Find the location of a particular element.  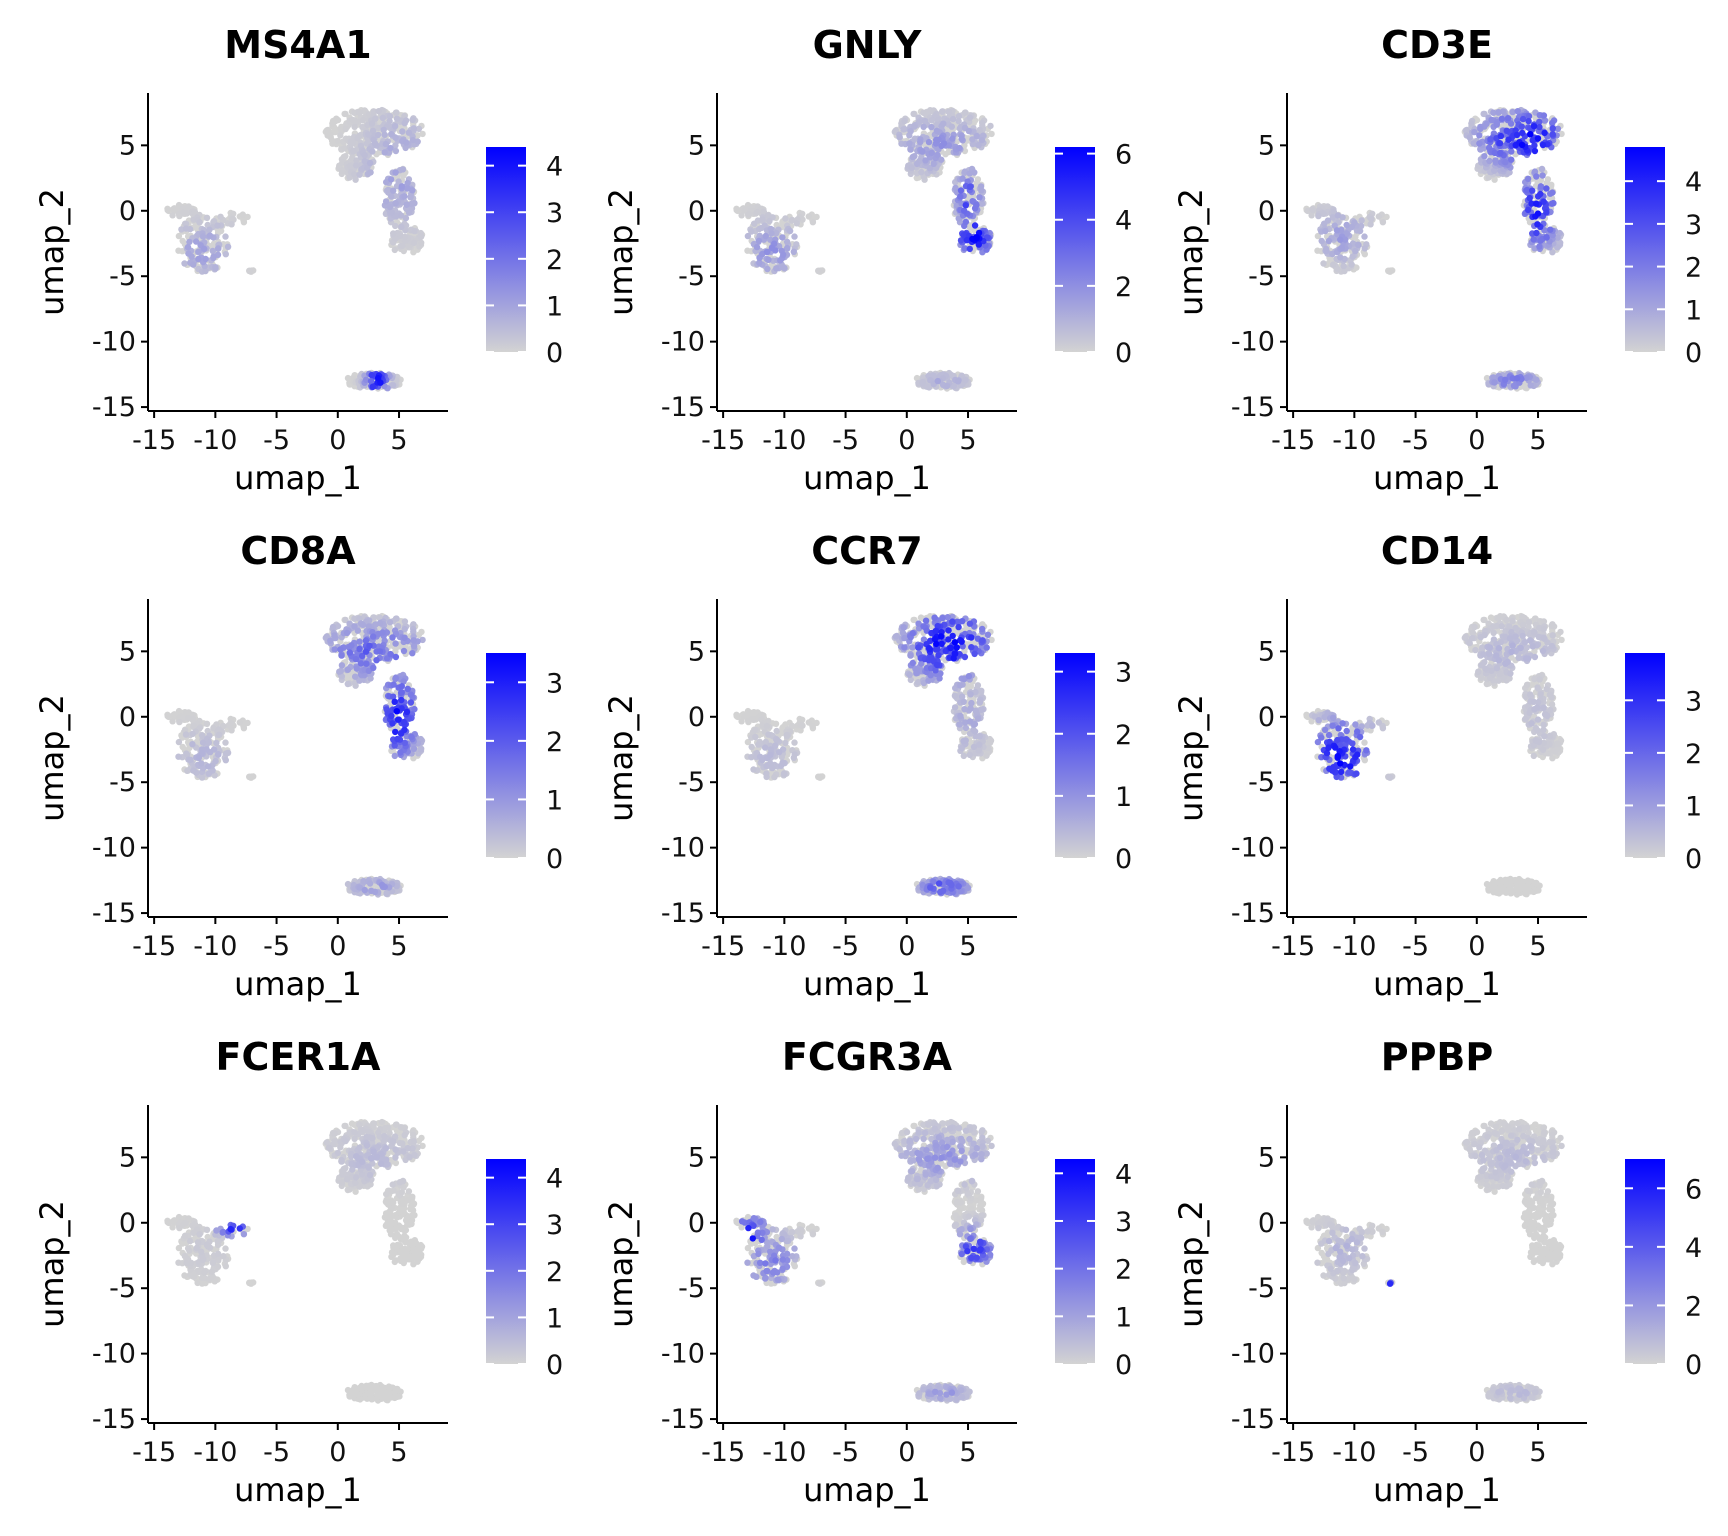

colorbar-tick-label: 0 is located at coordinates (1123, 353).